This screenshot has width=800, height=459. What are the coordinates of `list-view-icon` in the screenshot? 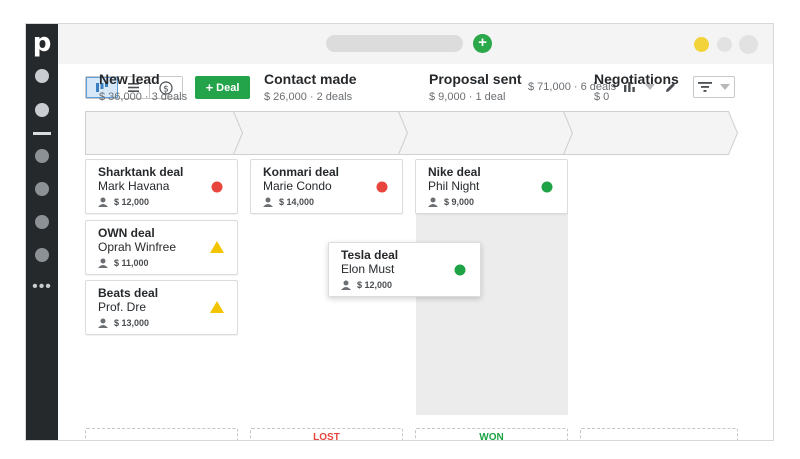 It's located at (133, 87).